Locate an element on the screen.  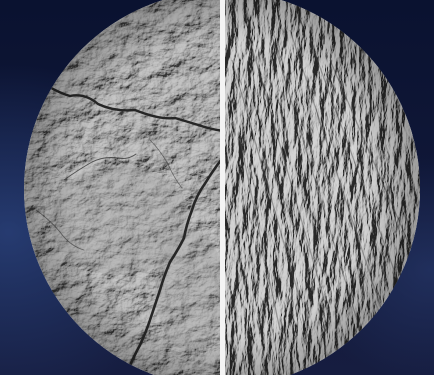
divider-line is located at coordinates (222, 187).